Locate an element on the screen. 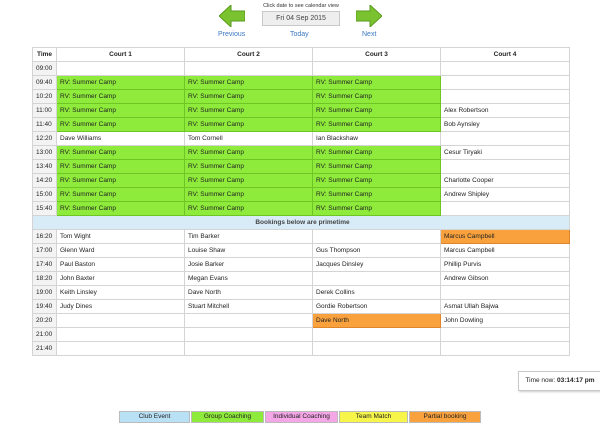 This screenshot has width=600, height=431. court-1-slot: Tom Wight is located at coordinates (120, 236).